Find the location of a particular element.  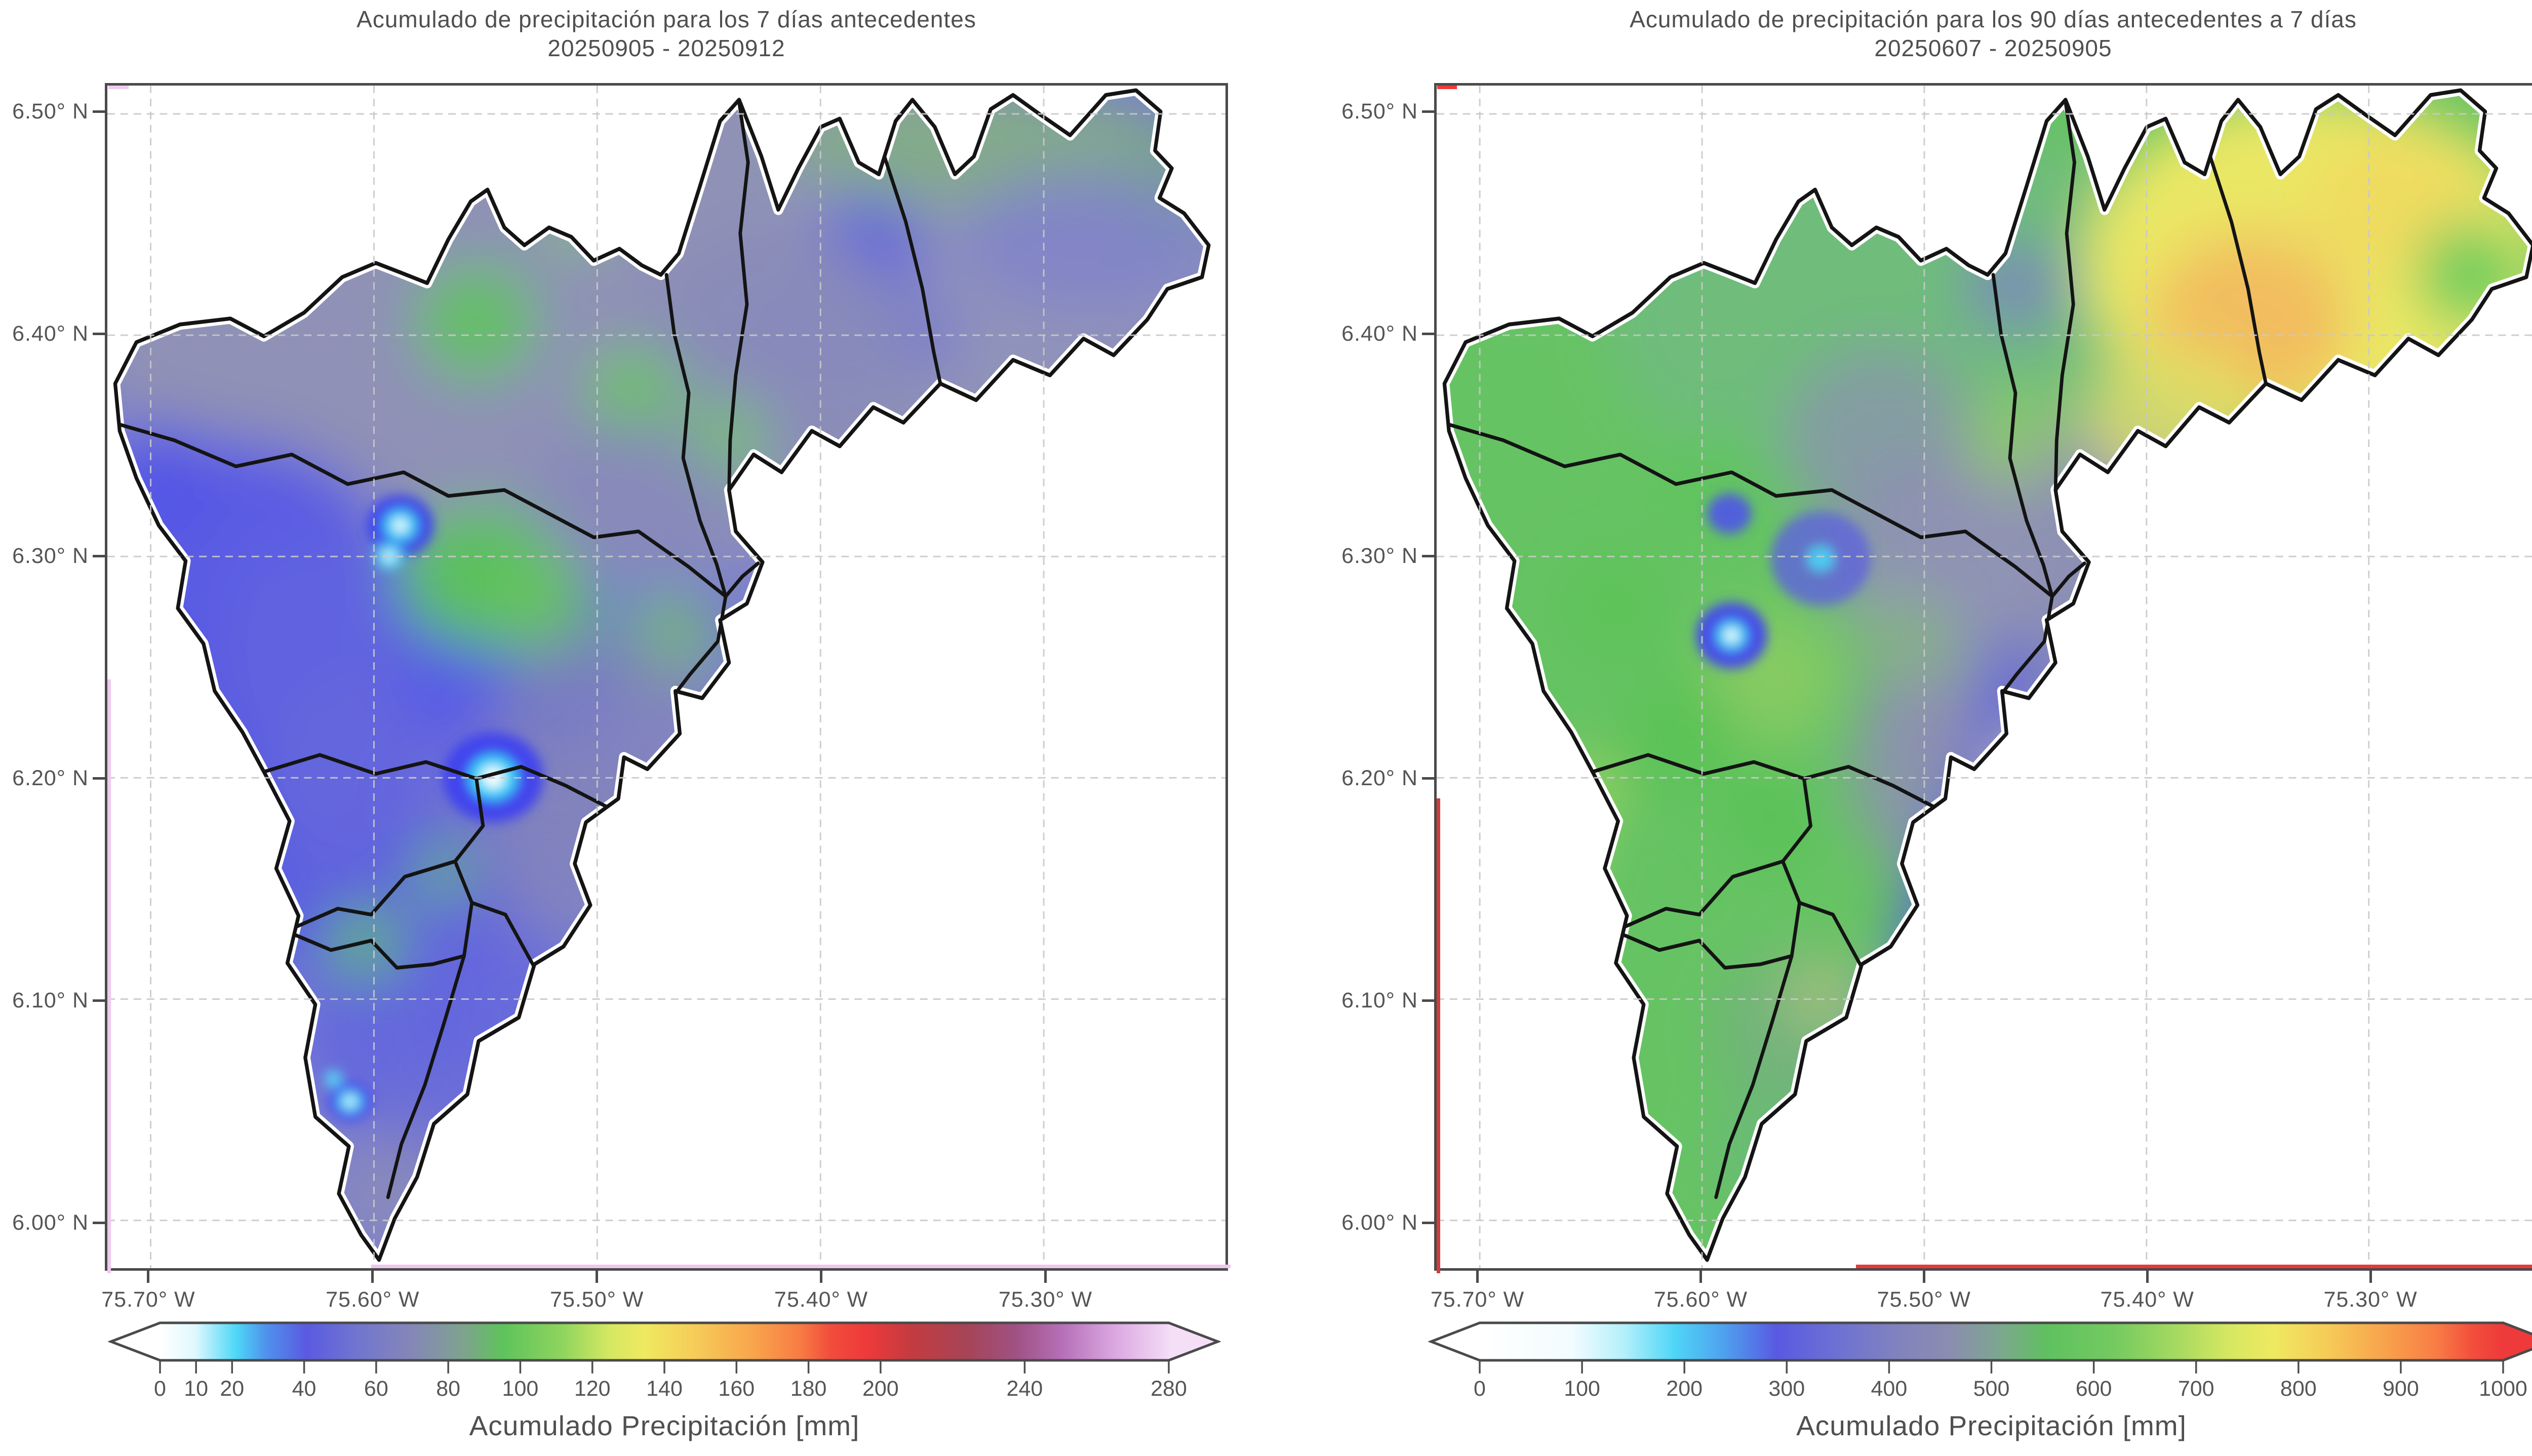

colorbar-label-7day: Acumulado Precipitación [mm] is located at coordinates (664, 1425).